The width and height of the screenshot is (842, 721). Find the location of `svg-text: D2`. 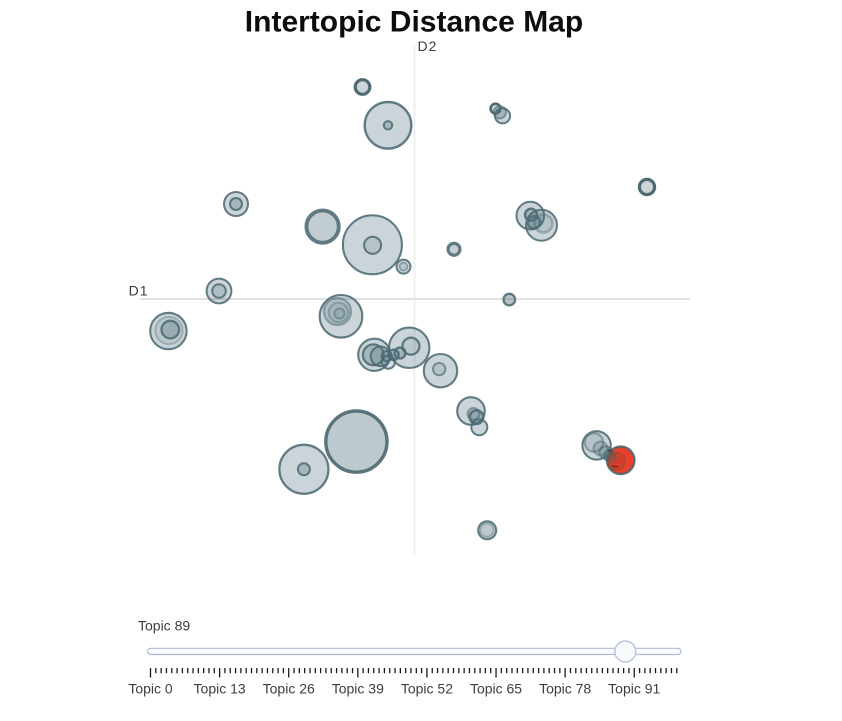

svg-text: D2 is located at coordinates (428, 46).